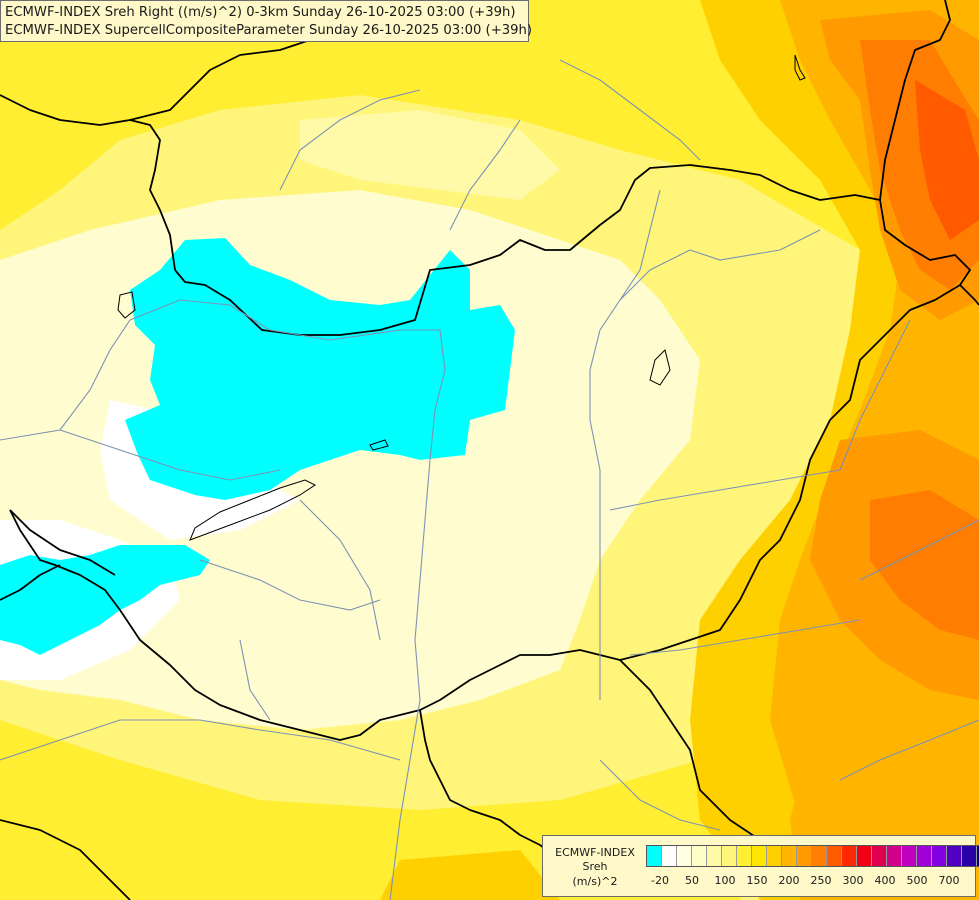  What do you see at coordinates (800, 67) in the screenshot?
I see `lake-northeast` at bounding box center [800, 67].